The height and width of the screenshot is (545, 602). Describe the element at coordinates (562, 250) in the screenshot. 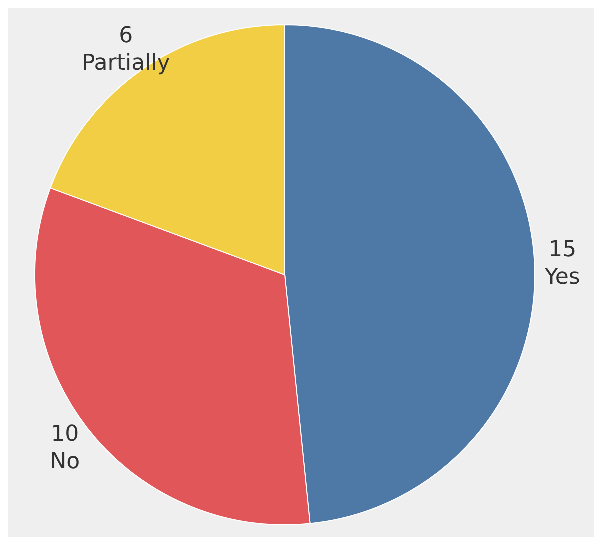

I see `data-label: 15` at that location.